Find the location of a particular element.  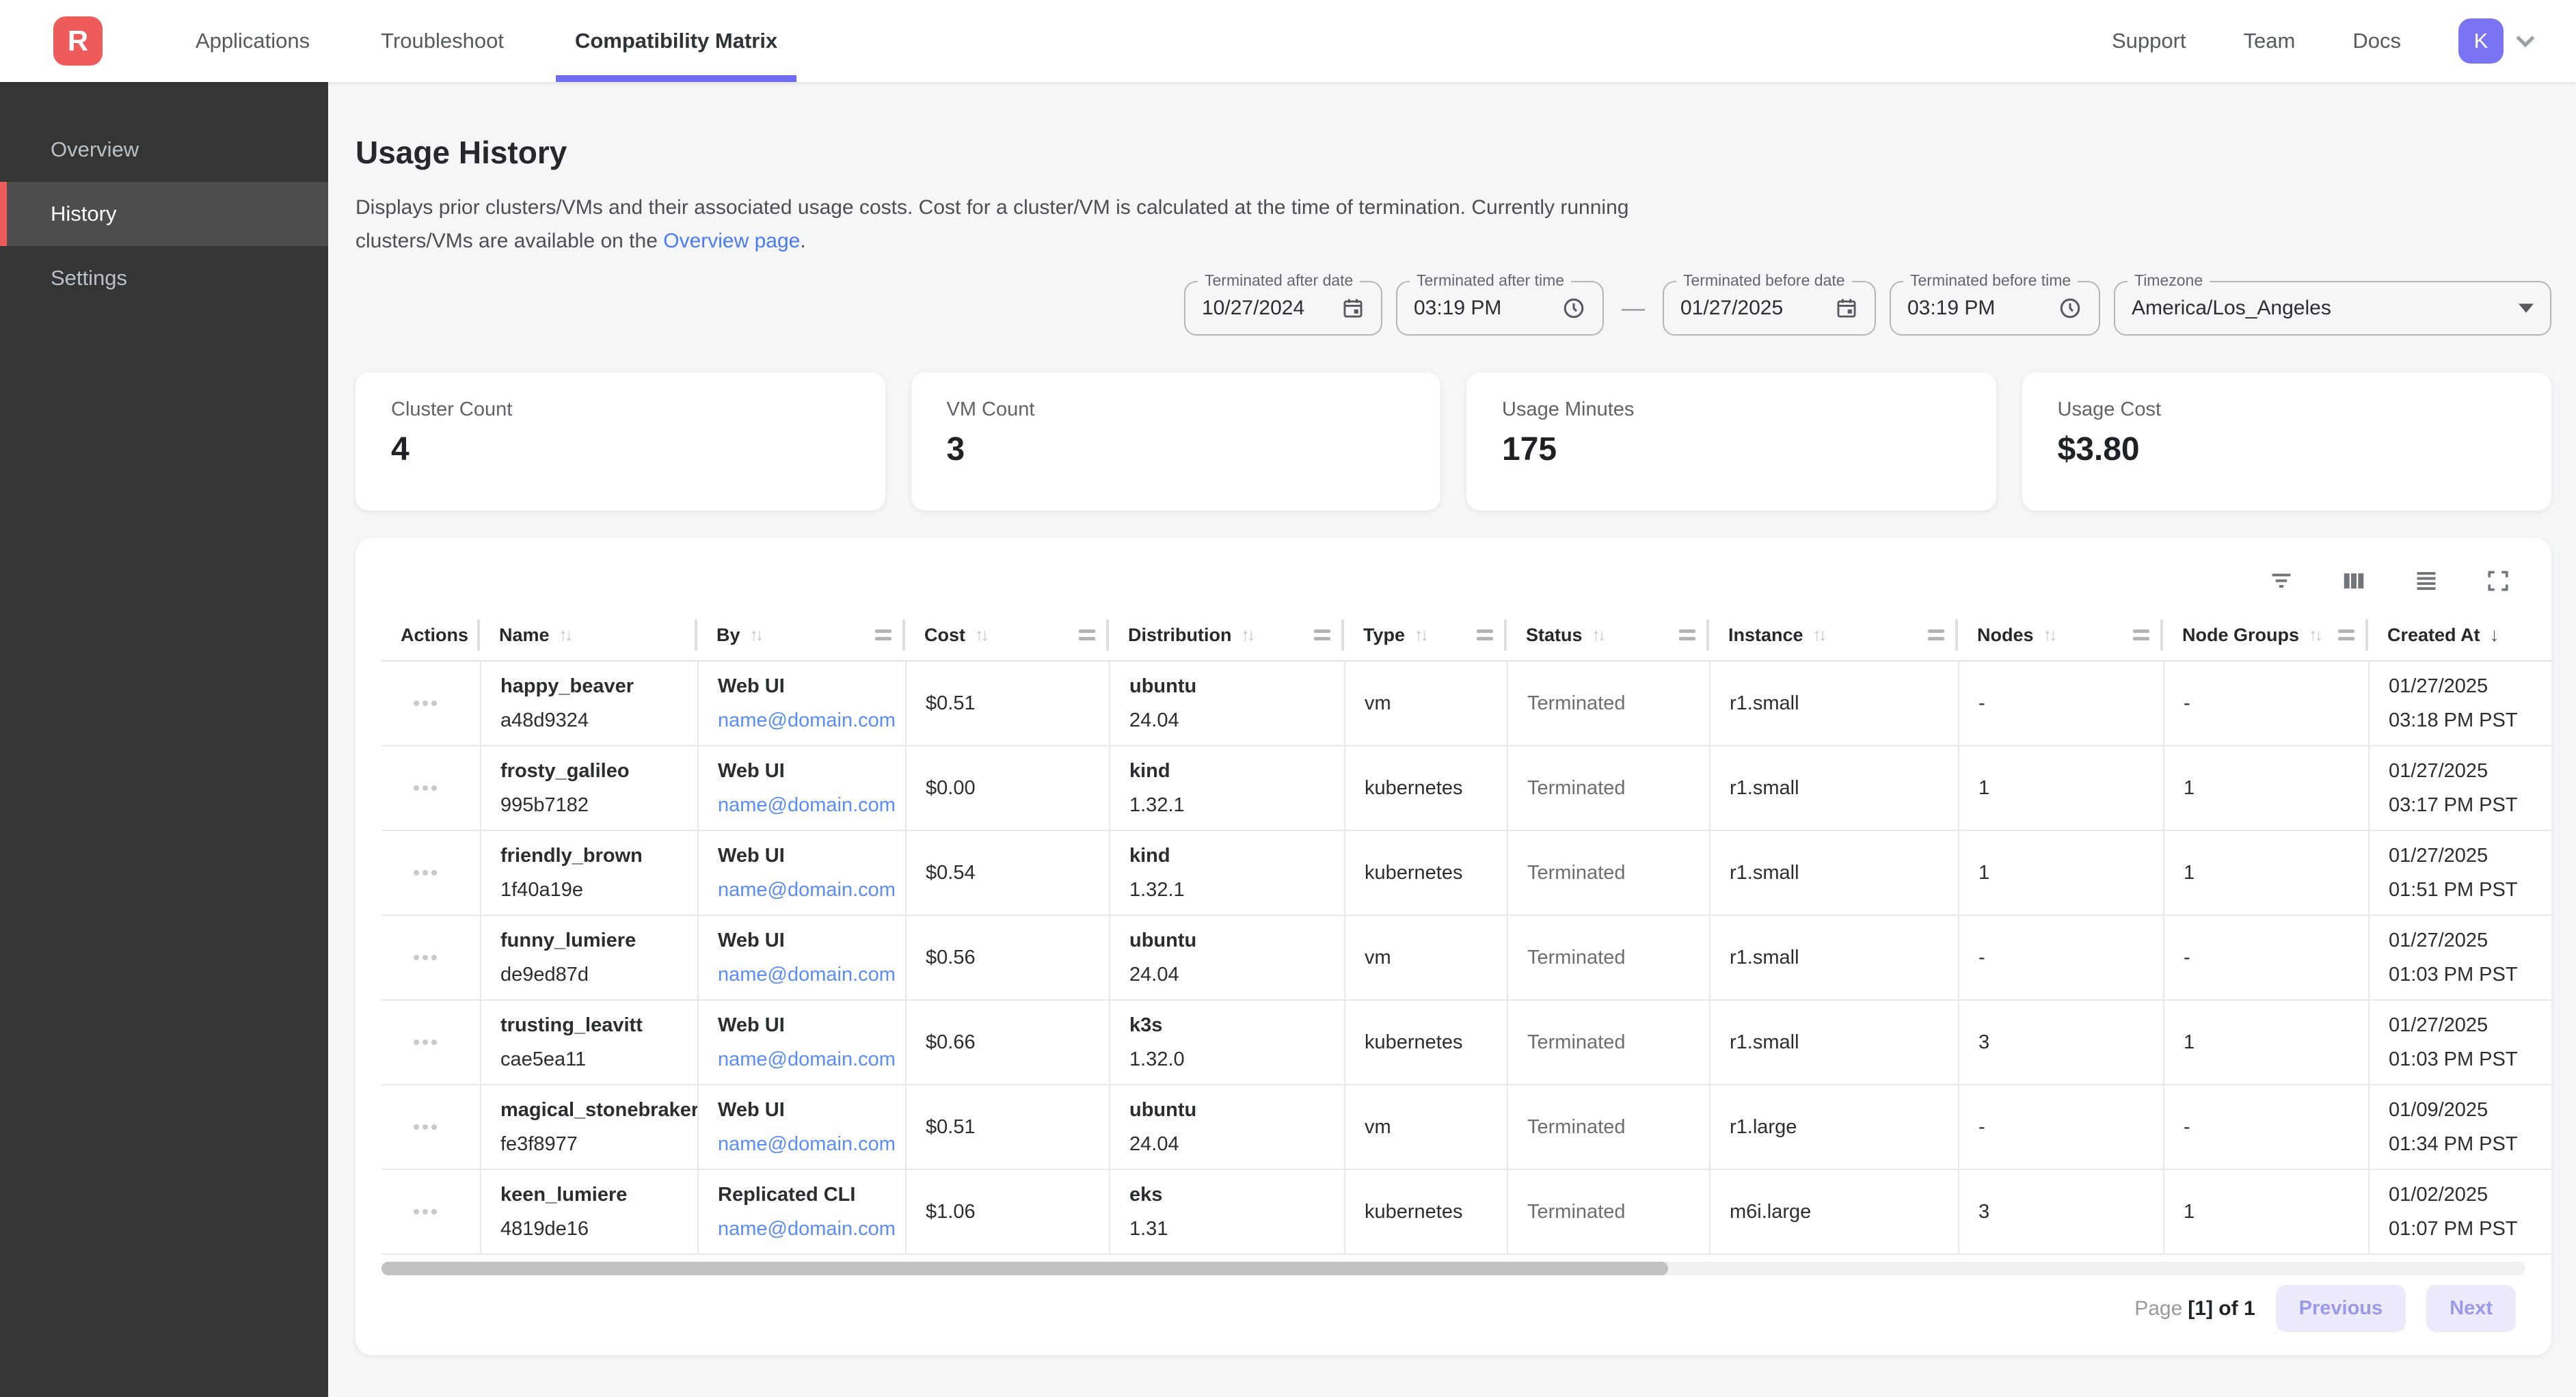

column-header-status: Status ↑↓ is located at coordinates (1608, 635).